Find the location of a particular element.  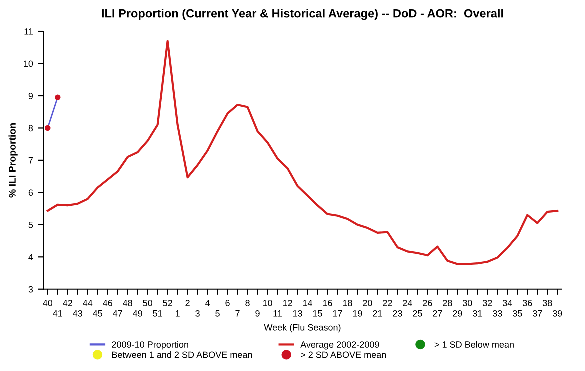

y-tick-label: 11 is located at coordinates (29, 31).